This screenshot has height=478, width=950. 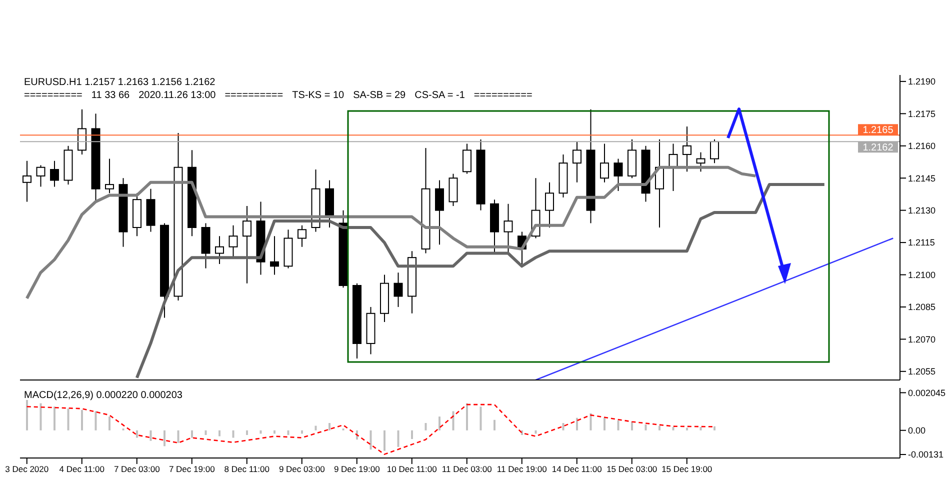 I want to click on y-tick-label: 0.002045, so click(x=927, y=393).